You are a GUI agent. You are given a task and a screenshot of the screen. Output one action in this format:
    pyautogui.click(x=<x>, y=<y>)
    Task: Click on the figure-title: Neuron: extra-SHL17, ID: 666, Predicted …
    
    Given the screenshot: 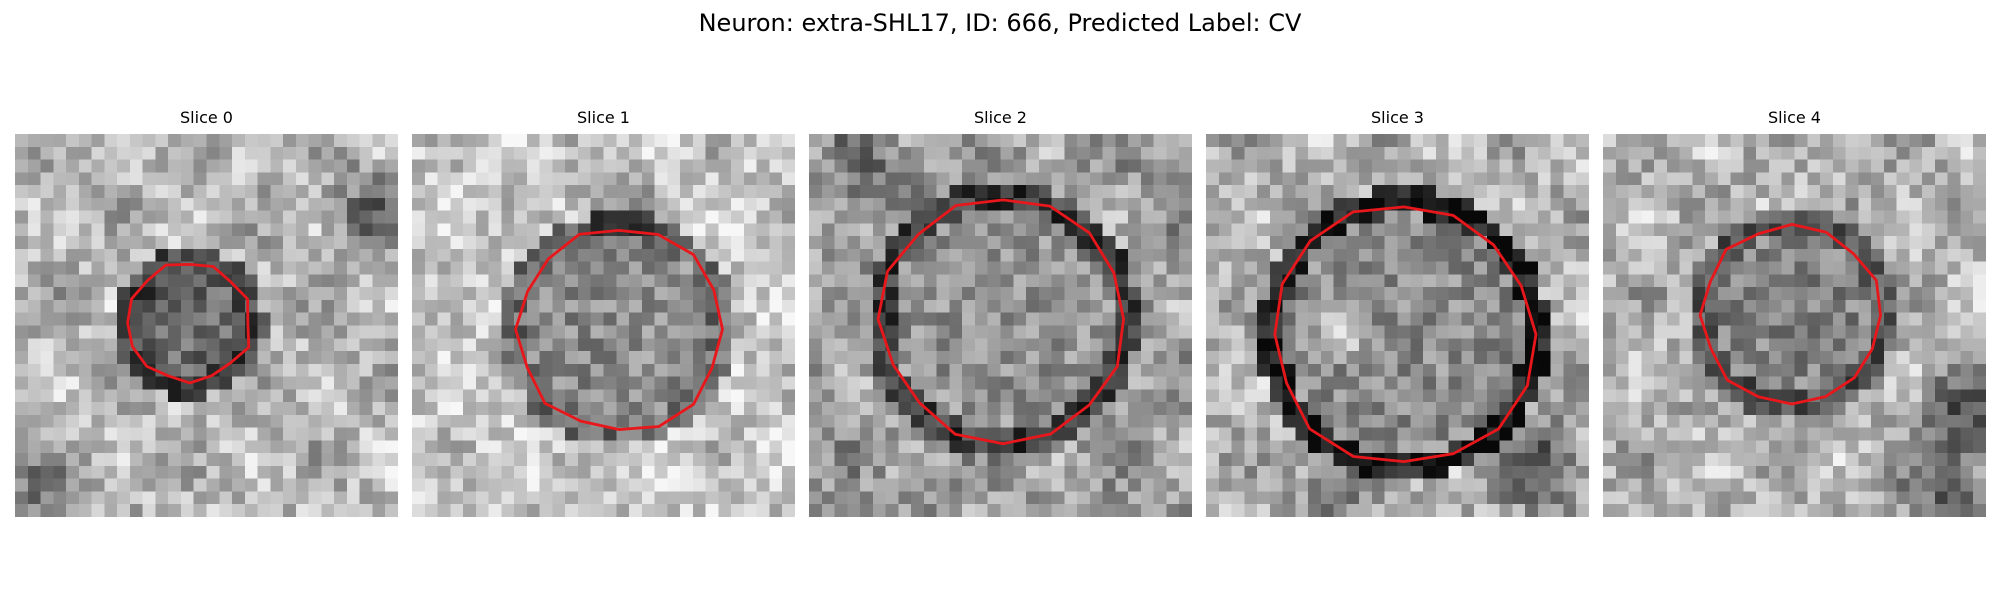 What is the action you would take?
    pyautogui.click(x=1000, y=23)
    